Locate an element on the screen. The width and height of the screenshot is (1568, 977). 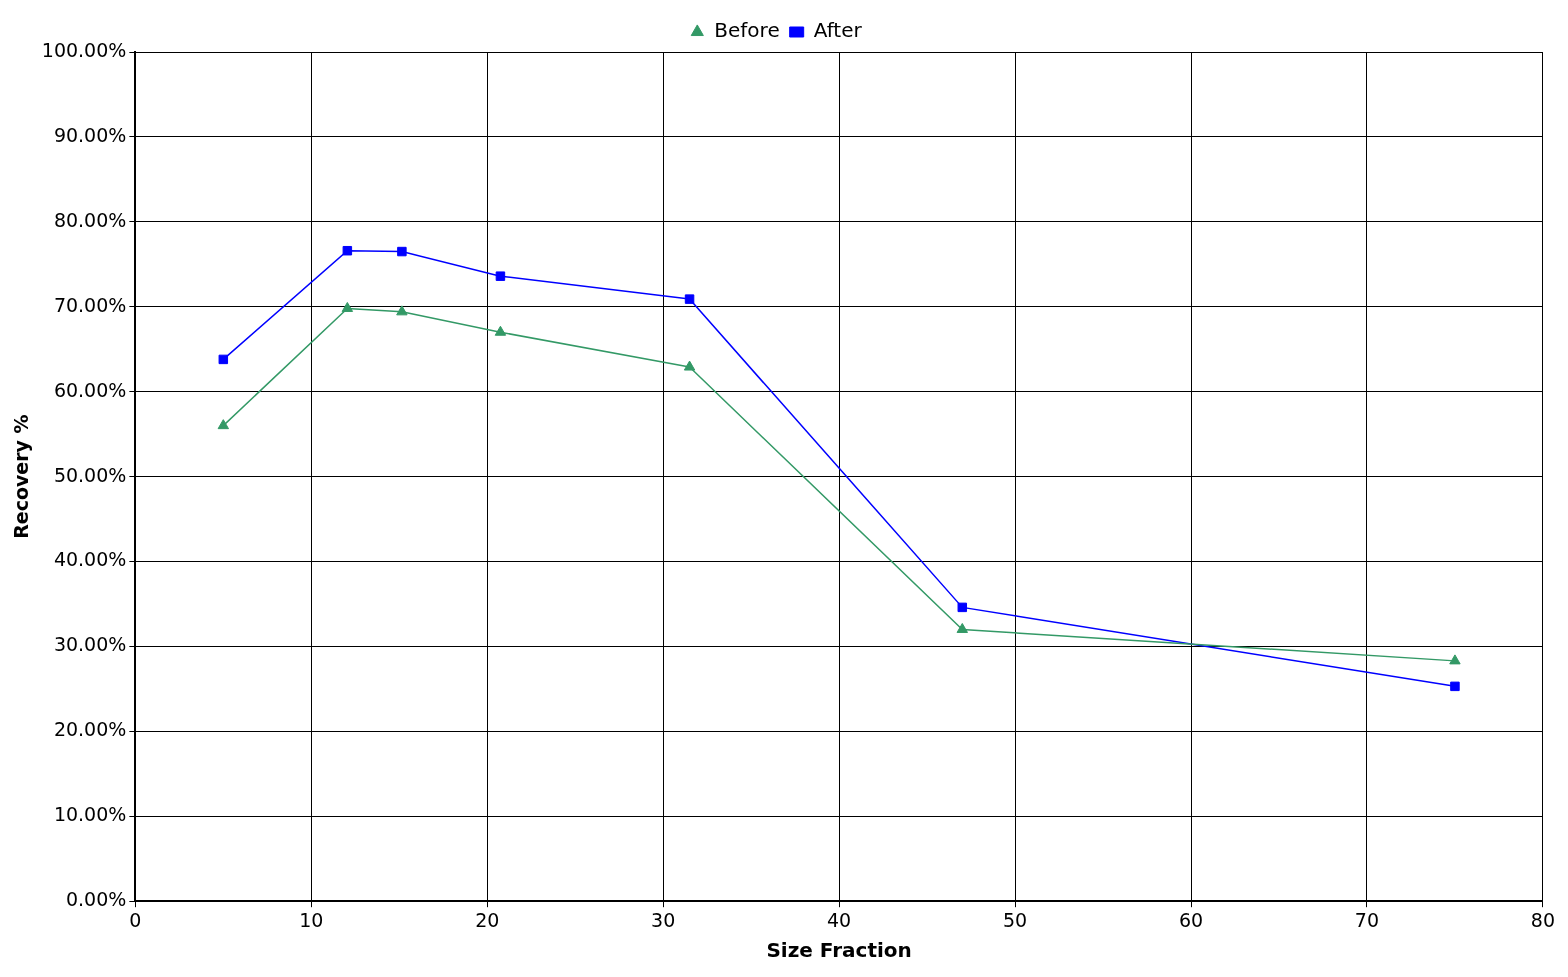
y-tick-label: 30.00% is located at coordinates (90, 644).